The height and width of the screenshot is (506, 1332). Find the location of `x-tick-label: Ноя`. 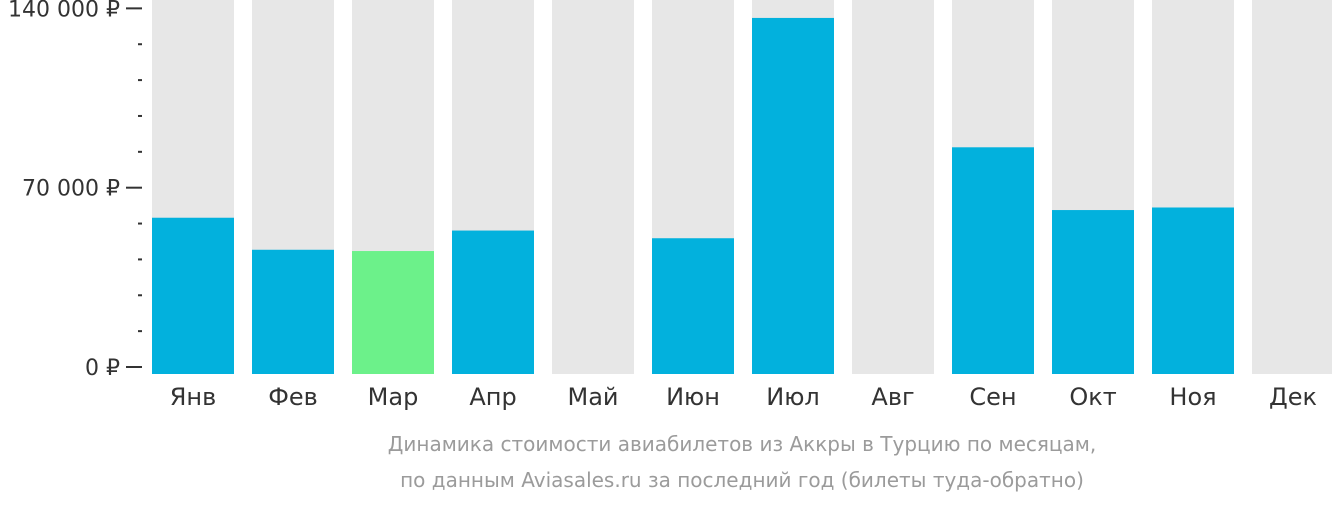

x-tick-label: Ноя is located at coordinates (1192, 397).